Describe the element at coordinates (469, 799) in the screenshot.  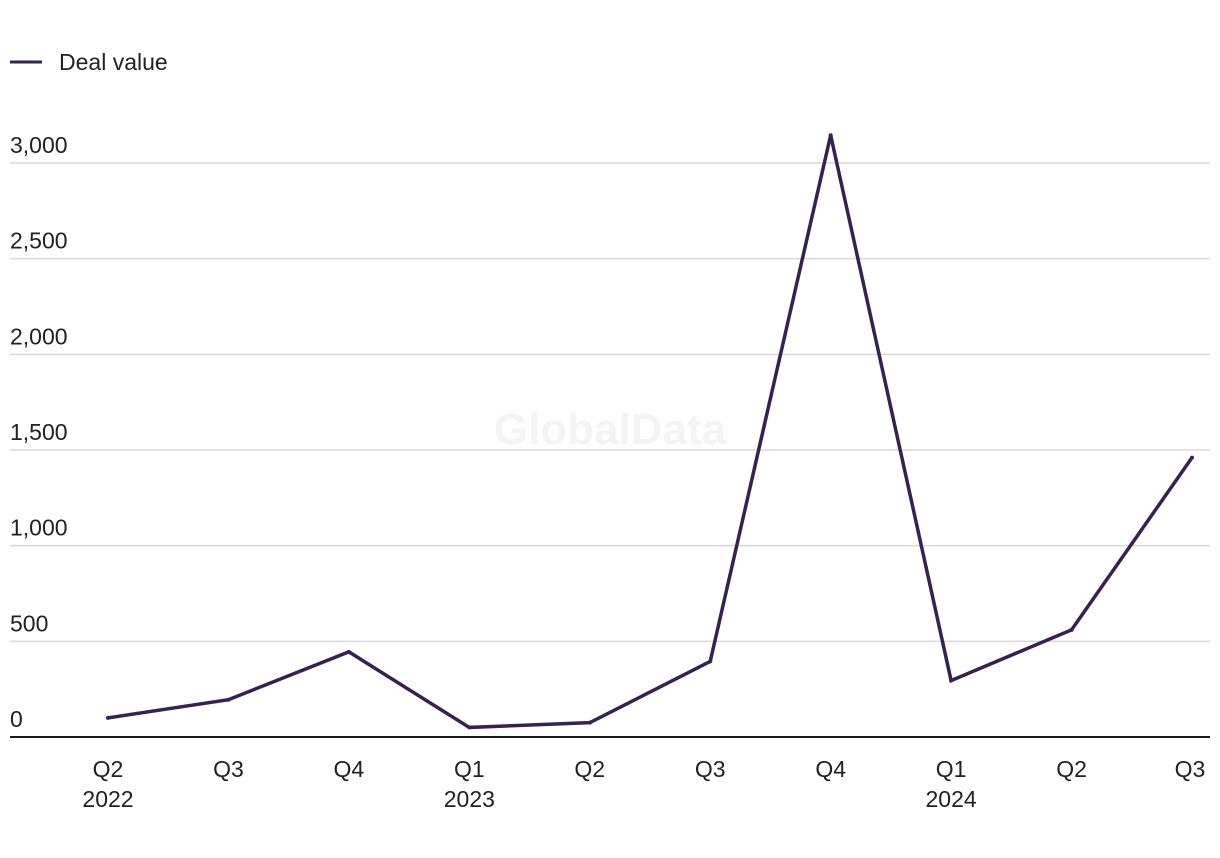
I see `x-group-label: 2023` at that location.